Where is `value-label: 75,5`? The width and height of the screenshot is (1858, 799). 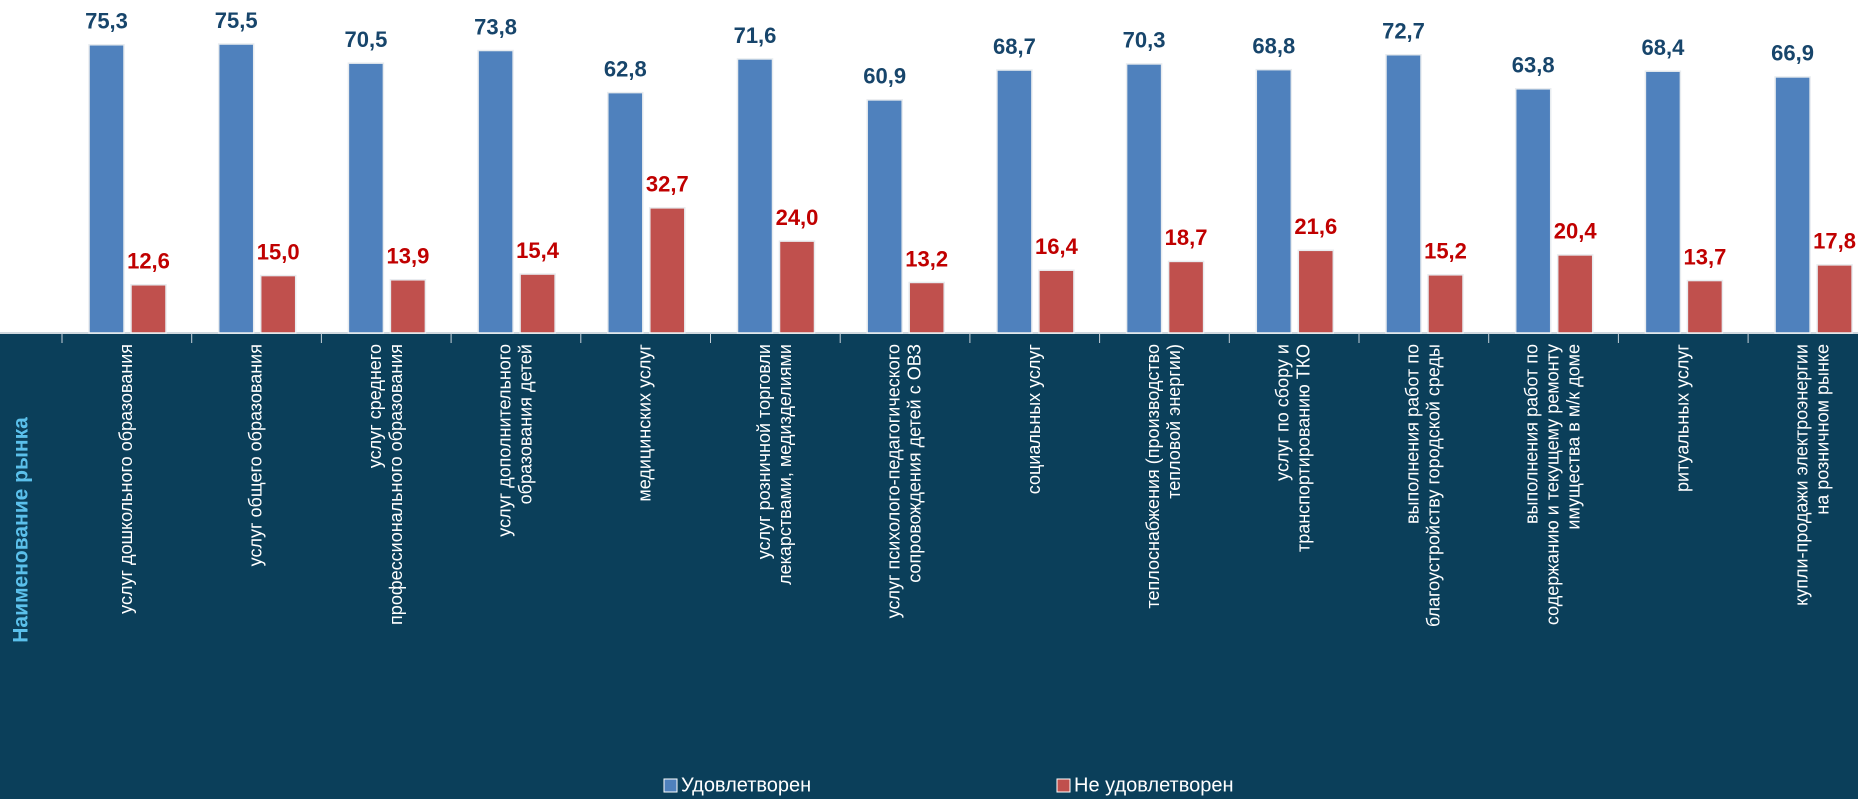
value-label: 75,5 is located at coordinates (236, 20).